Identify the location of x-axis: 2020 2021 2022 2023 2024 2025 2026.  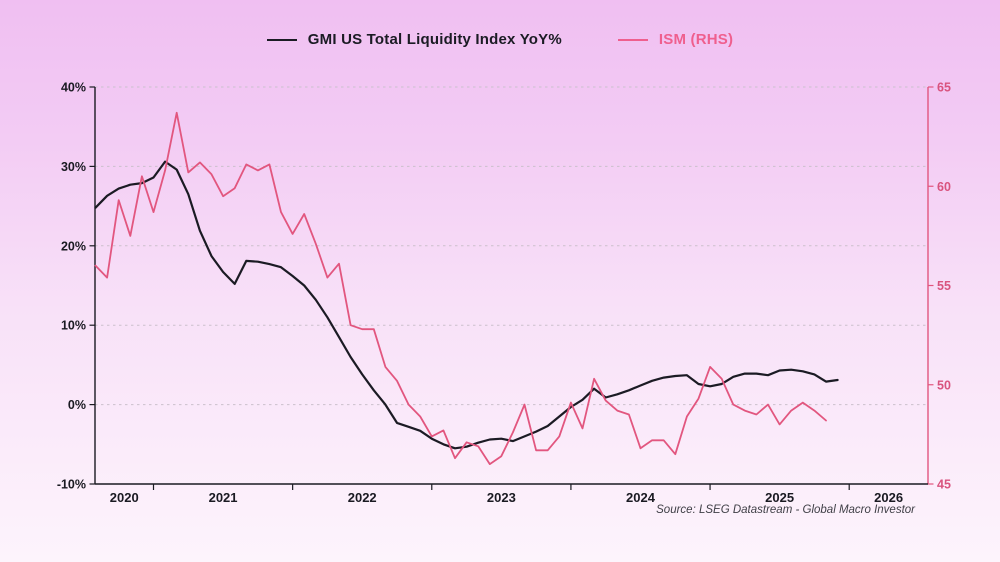
(511, 494).